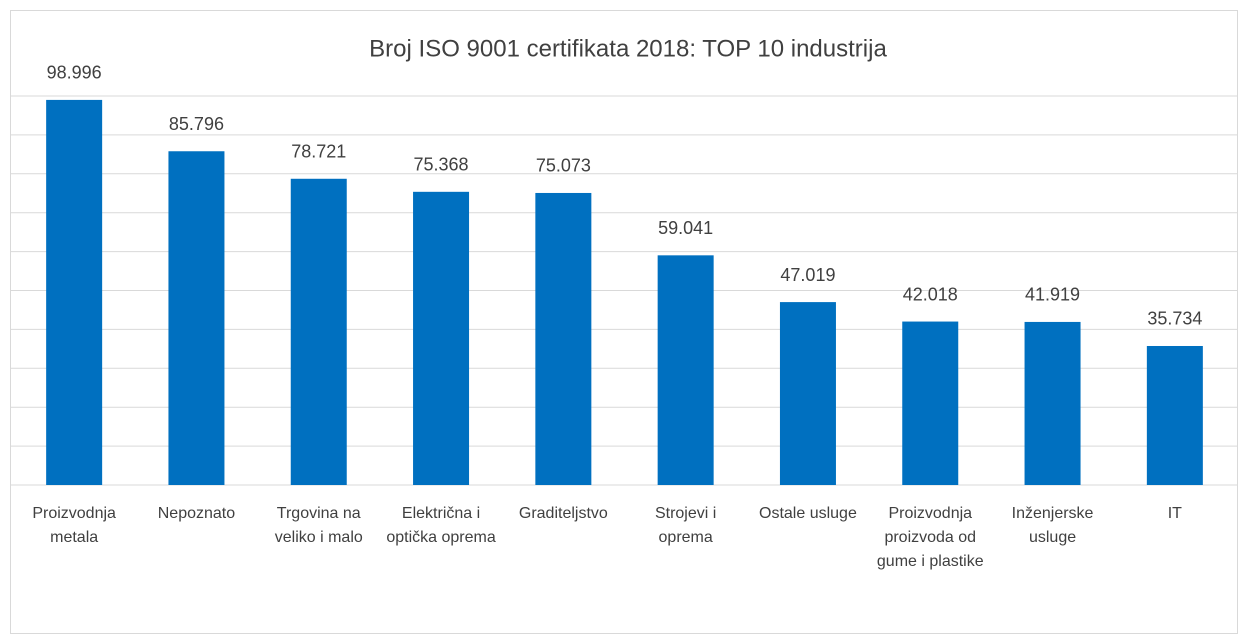 This screenshot has height=644, width=1248. I want to click on data-label: 41.919, so click(1052, 295).